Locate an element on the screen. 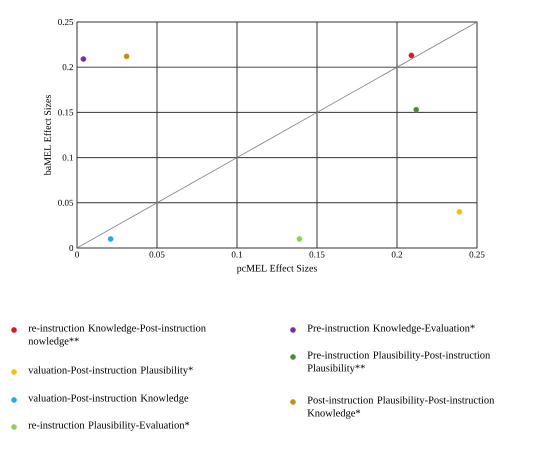 The image size is (558, 450). x-tick-label: 0.25 is located at coordinates (477, 255).